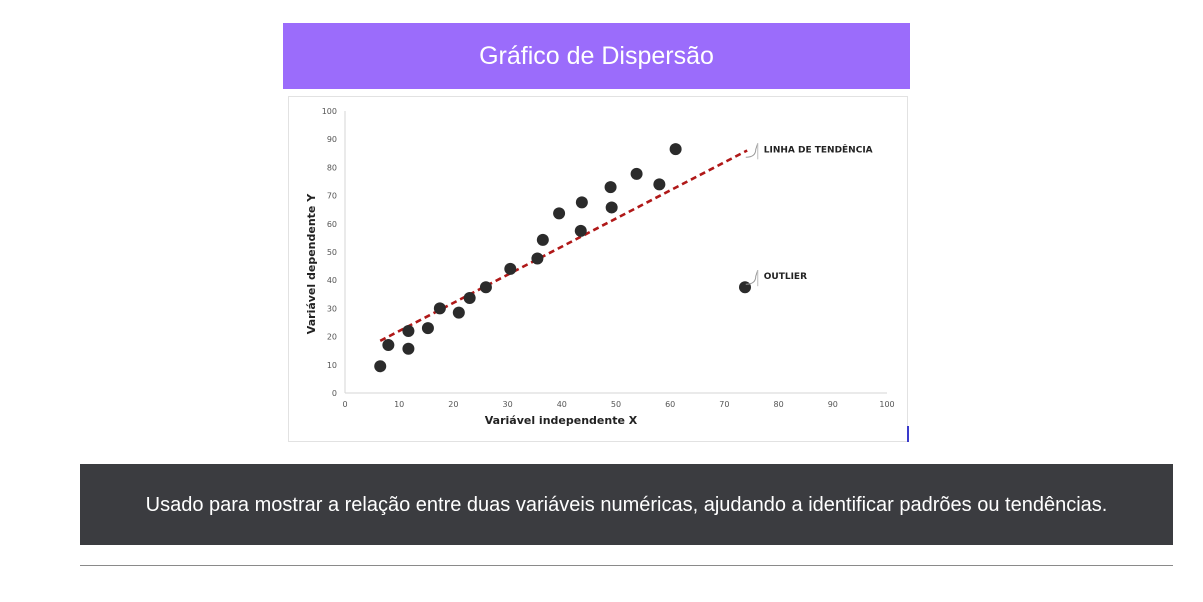 Image resolution: width=1203 pixels, height=602 pixels. I want to click on y-tick-label: 60, so click(332, 224).